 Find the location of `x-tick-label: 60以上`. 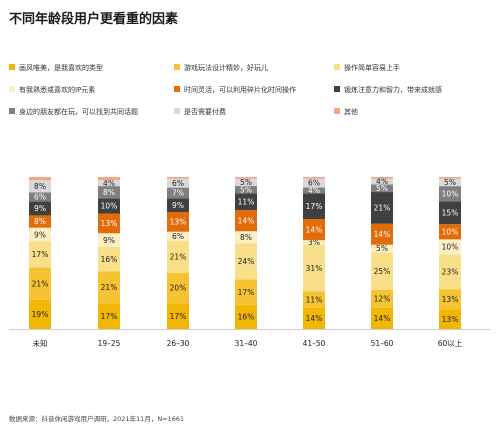

x-tick-label: 60以上 is located at coordinates (450, 343).